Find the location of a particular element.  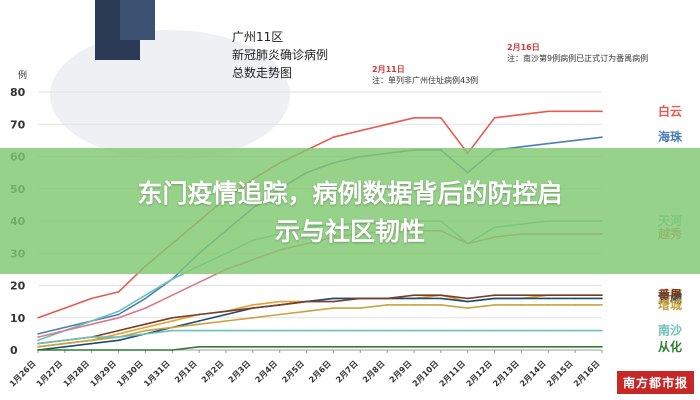

annotation-text: 注：单列非广州住址病例43例 is located at coordinates (425, 80).